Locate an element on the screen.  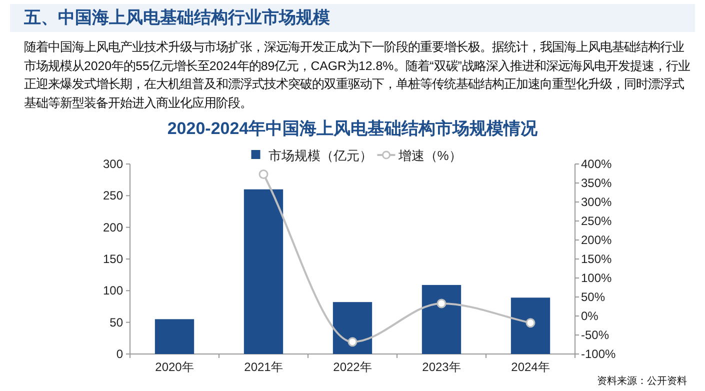
y2-tick-label: 200% is located at coordinates (596, 240).